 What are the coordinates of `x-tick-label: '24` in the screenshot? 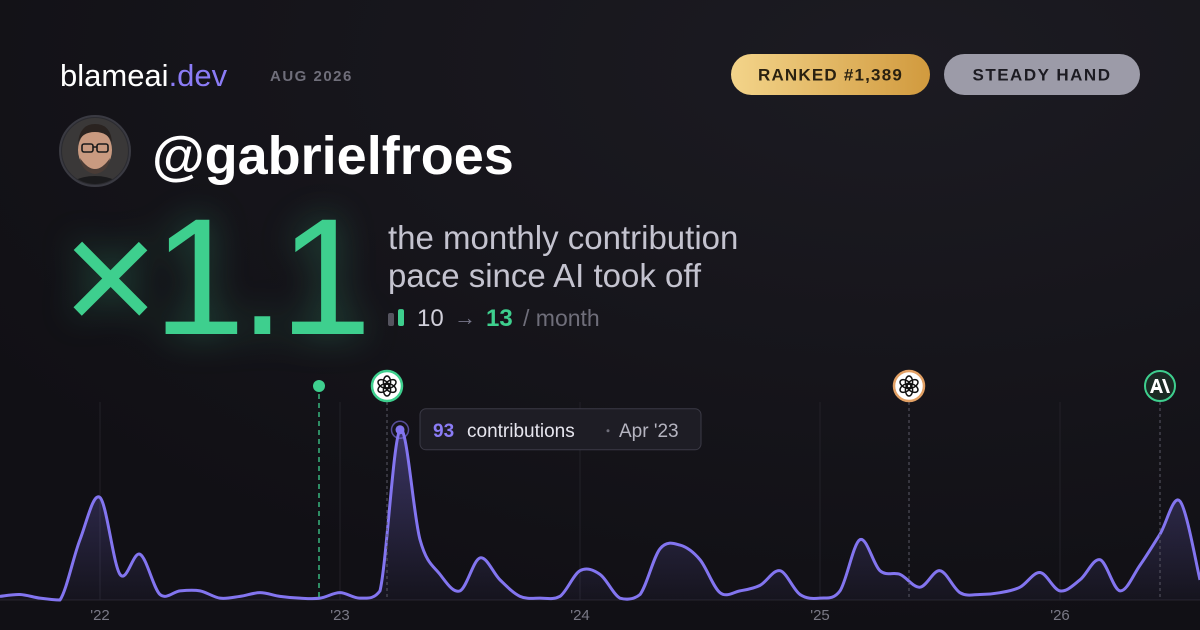 It's located at (580, 615).